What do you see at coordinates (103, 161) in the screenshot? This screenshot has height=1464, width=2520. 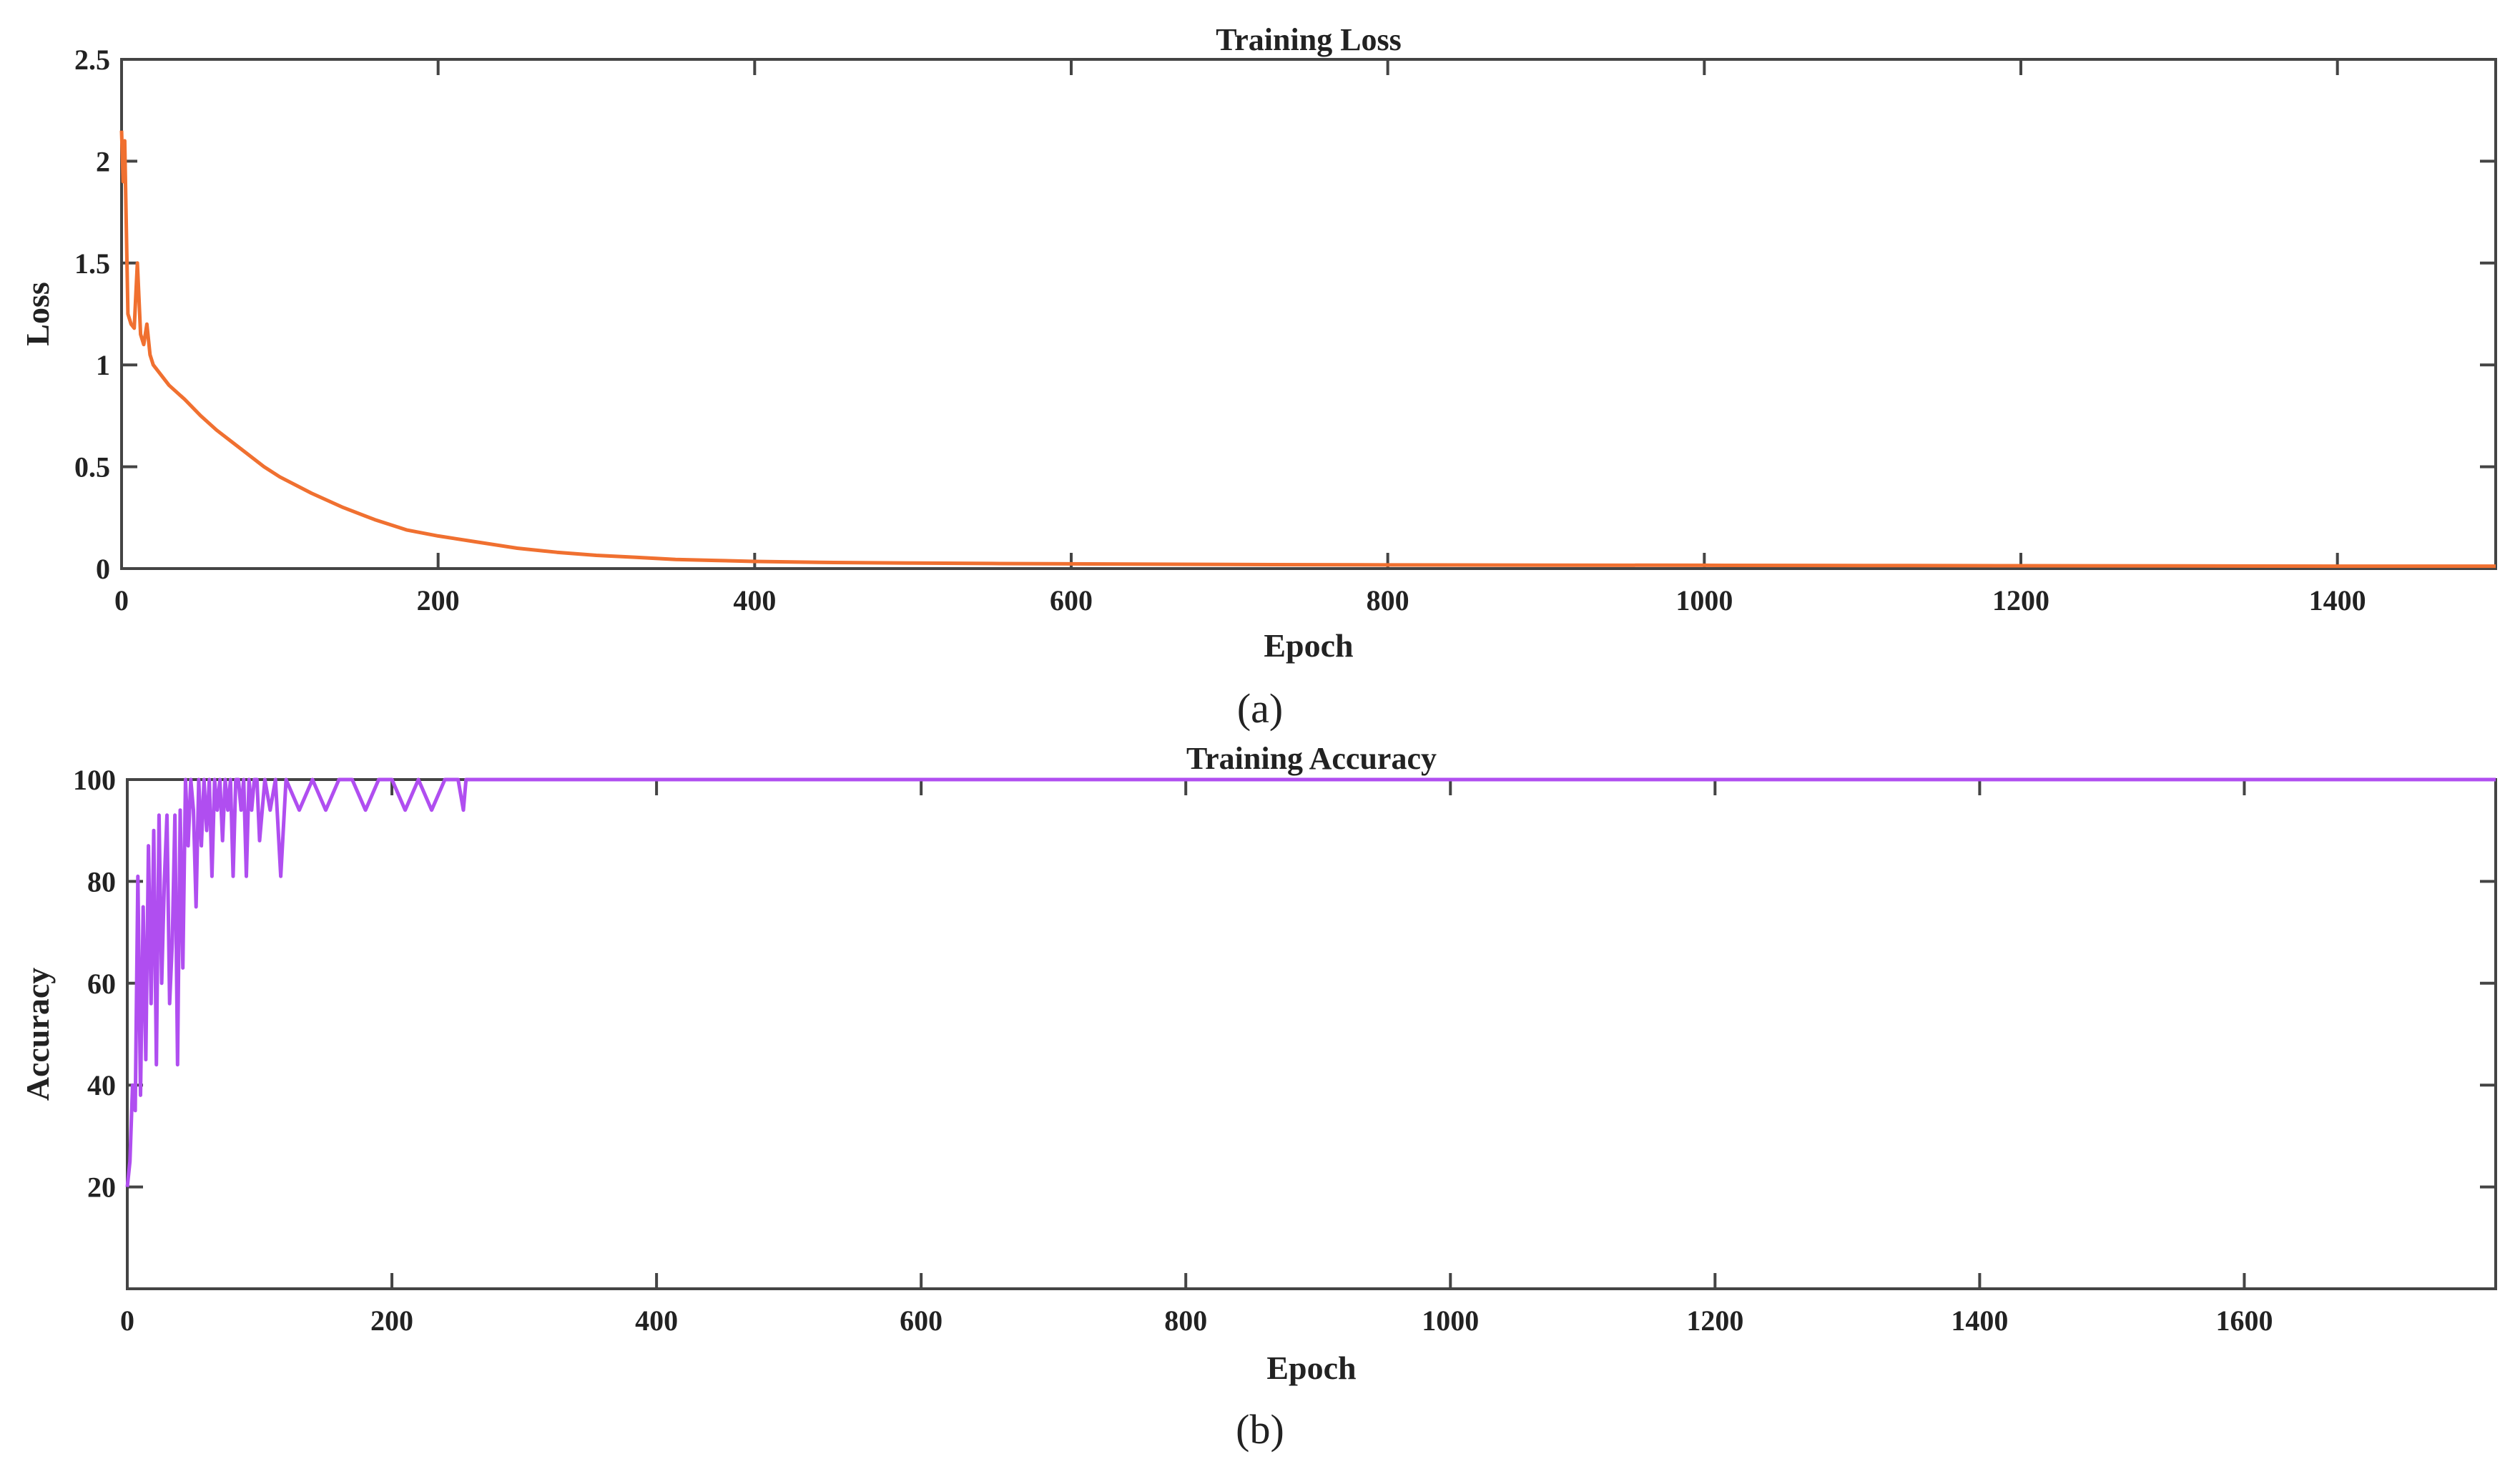 I see `loss-y-tick-label: 2` at bounding box center [103, 161].